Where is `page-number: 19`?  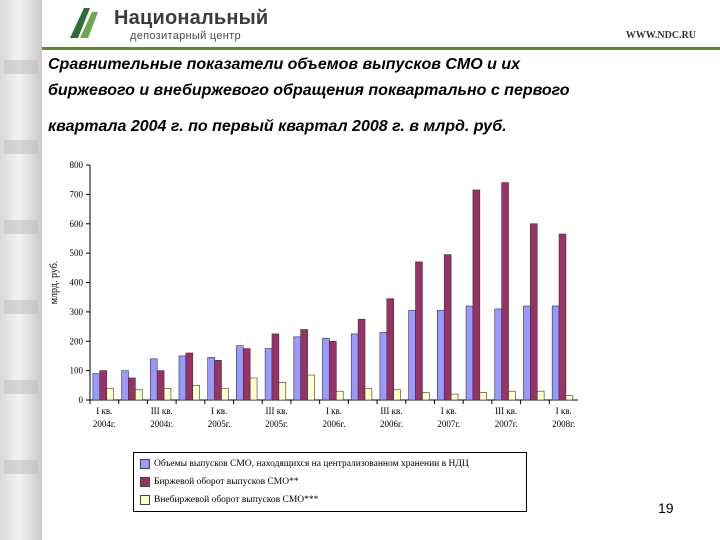 page-number: 19 is located at coordinates (666, 508).